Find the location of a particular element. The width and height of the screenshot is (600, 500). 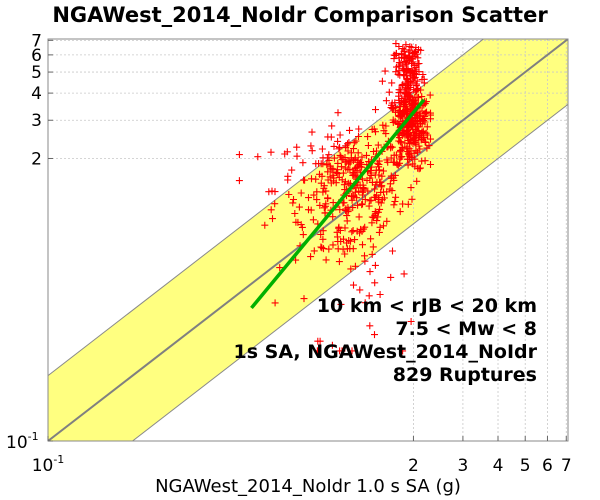

x-tick-label: 4 is located at coordinates (498, 466).